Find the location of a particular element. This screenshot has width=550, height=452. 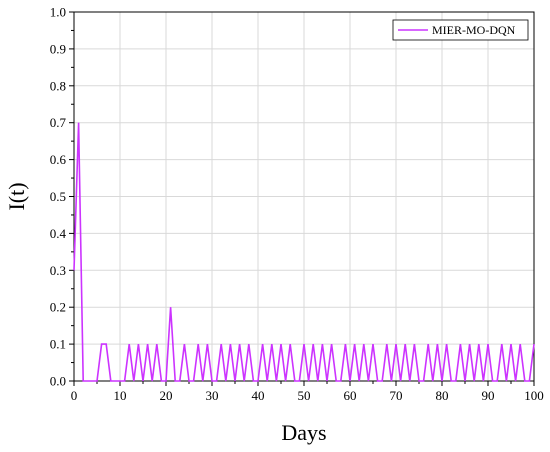

y-tick-label: 0.5 is located at coordinates (58, 196).